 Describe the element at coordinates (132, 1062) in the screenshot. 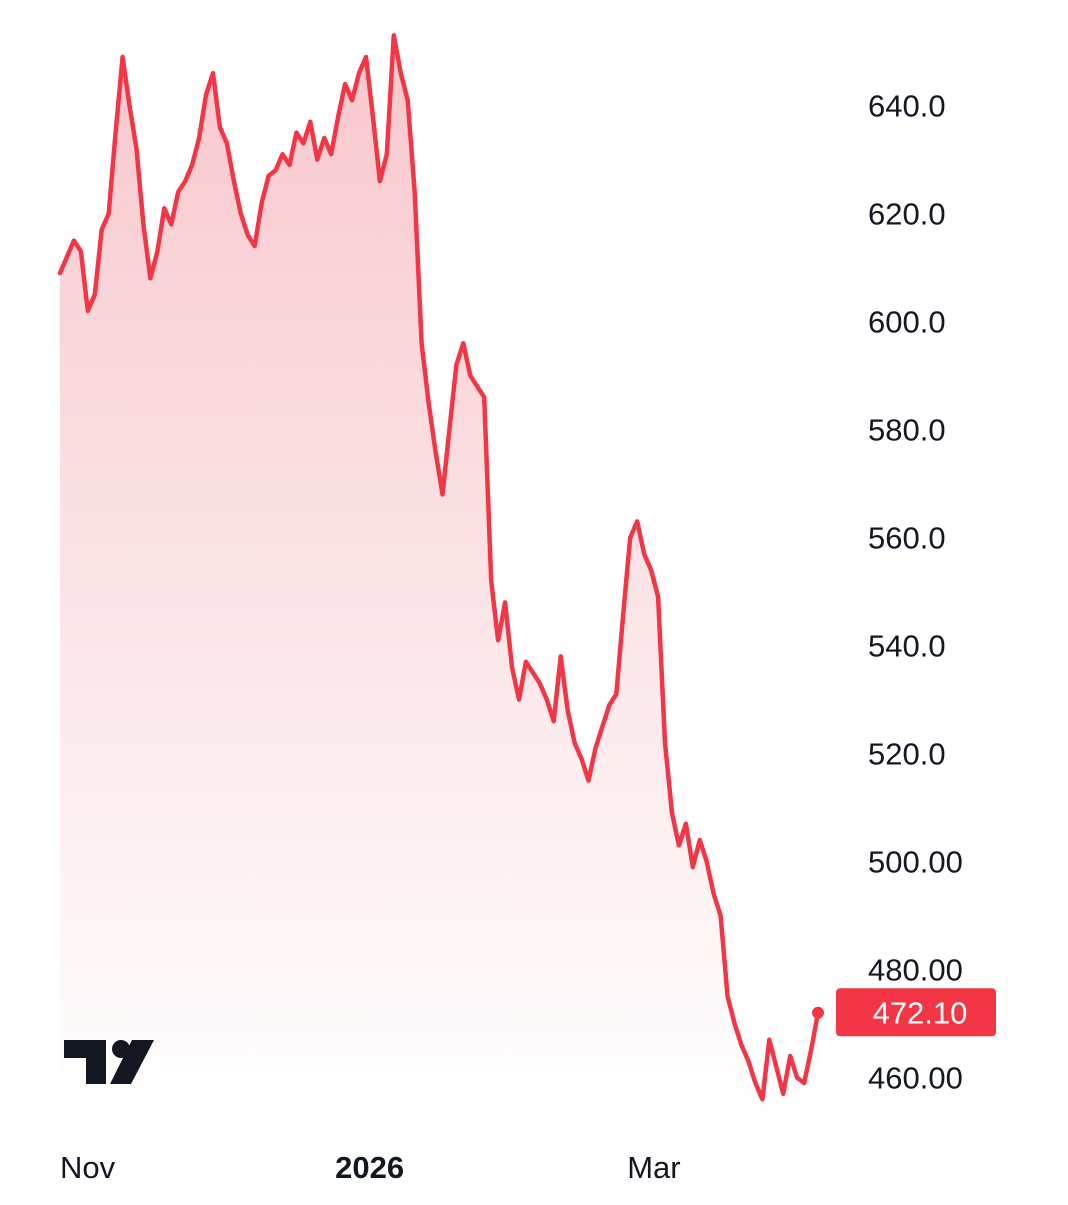

I see `tradingview-logo-slash-icon` at that location.